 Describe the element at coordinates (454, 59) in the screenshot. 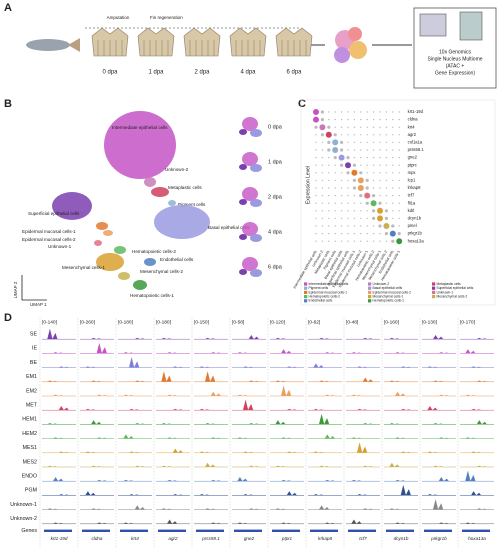

I see `platform-text: Single Nucleus Multiome` at that location.